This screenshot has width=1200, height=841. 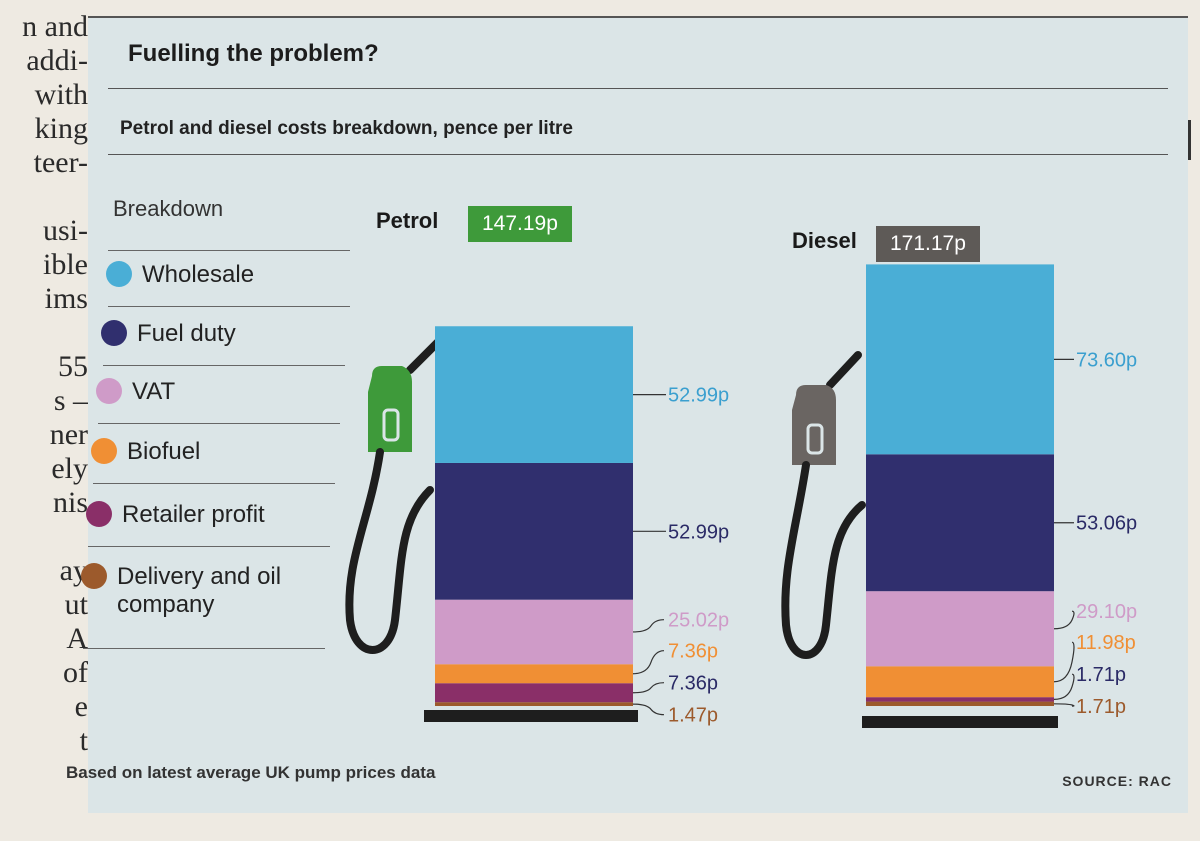 I want to click on margin-text-line: teer-, so click(x=60, y=162).